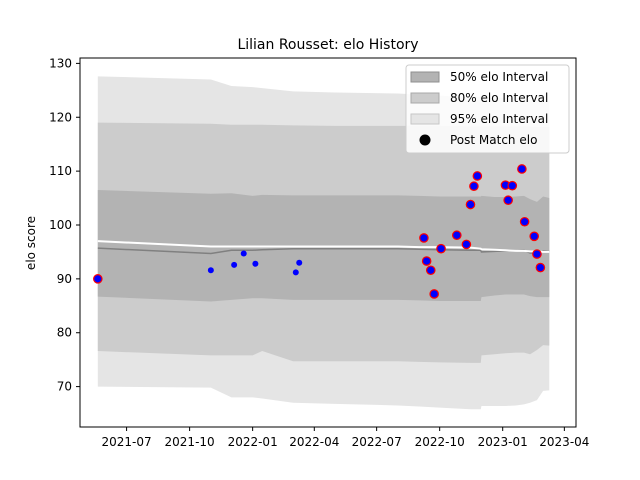 This screenshot has width=640, height=480. I want to click on y-tick-label-3: 100, so click(60, 225).